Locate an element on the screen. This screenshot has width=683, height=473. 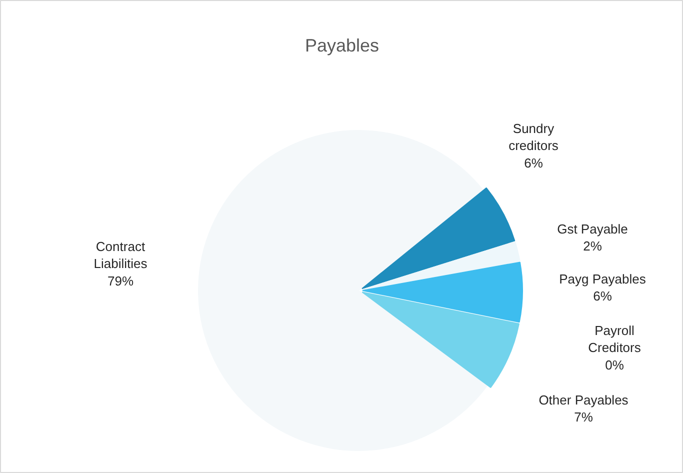
slice-label: Other Payables is located at coordinates (583, 400).